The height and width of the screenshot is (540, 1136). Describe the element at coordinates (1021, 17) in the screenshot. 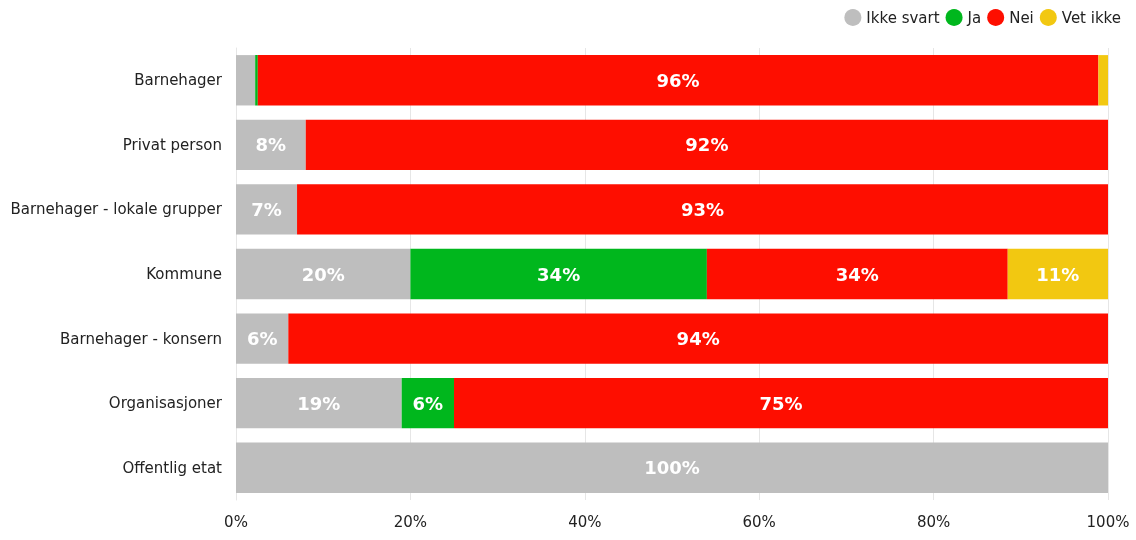

I see `legend-label: Nei` at that location.